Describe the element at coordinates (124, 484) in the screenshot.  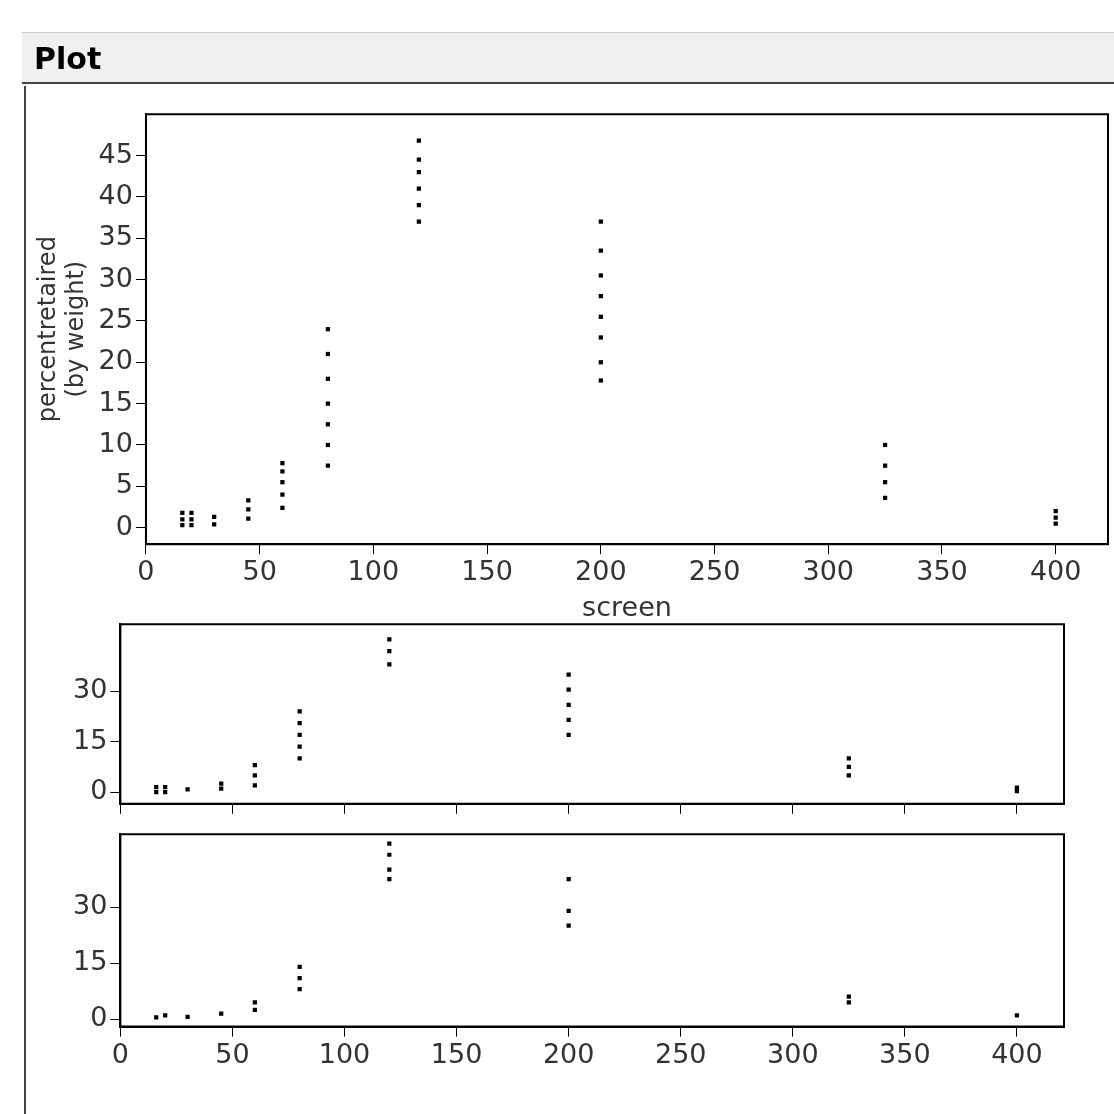
I see `y-tick-label: 5` at that location.